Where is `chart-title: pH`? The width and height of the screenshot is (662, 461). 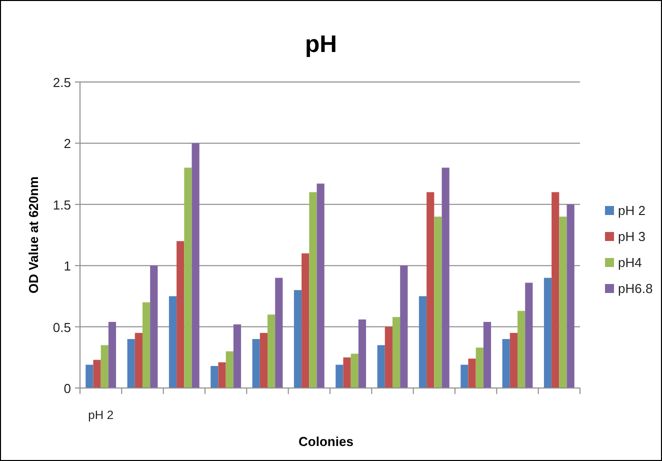
chart-title: pH is located at coordinates (321, 44).